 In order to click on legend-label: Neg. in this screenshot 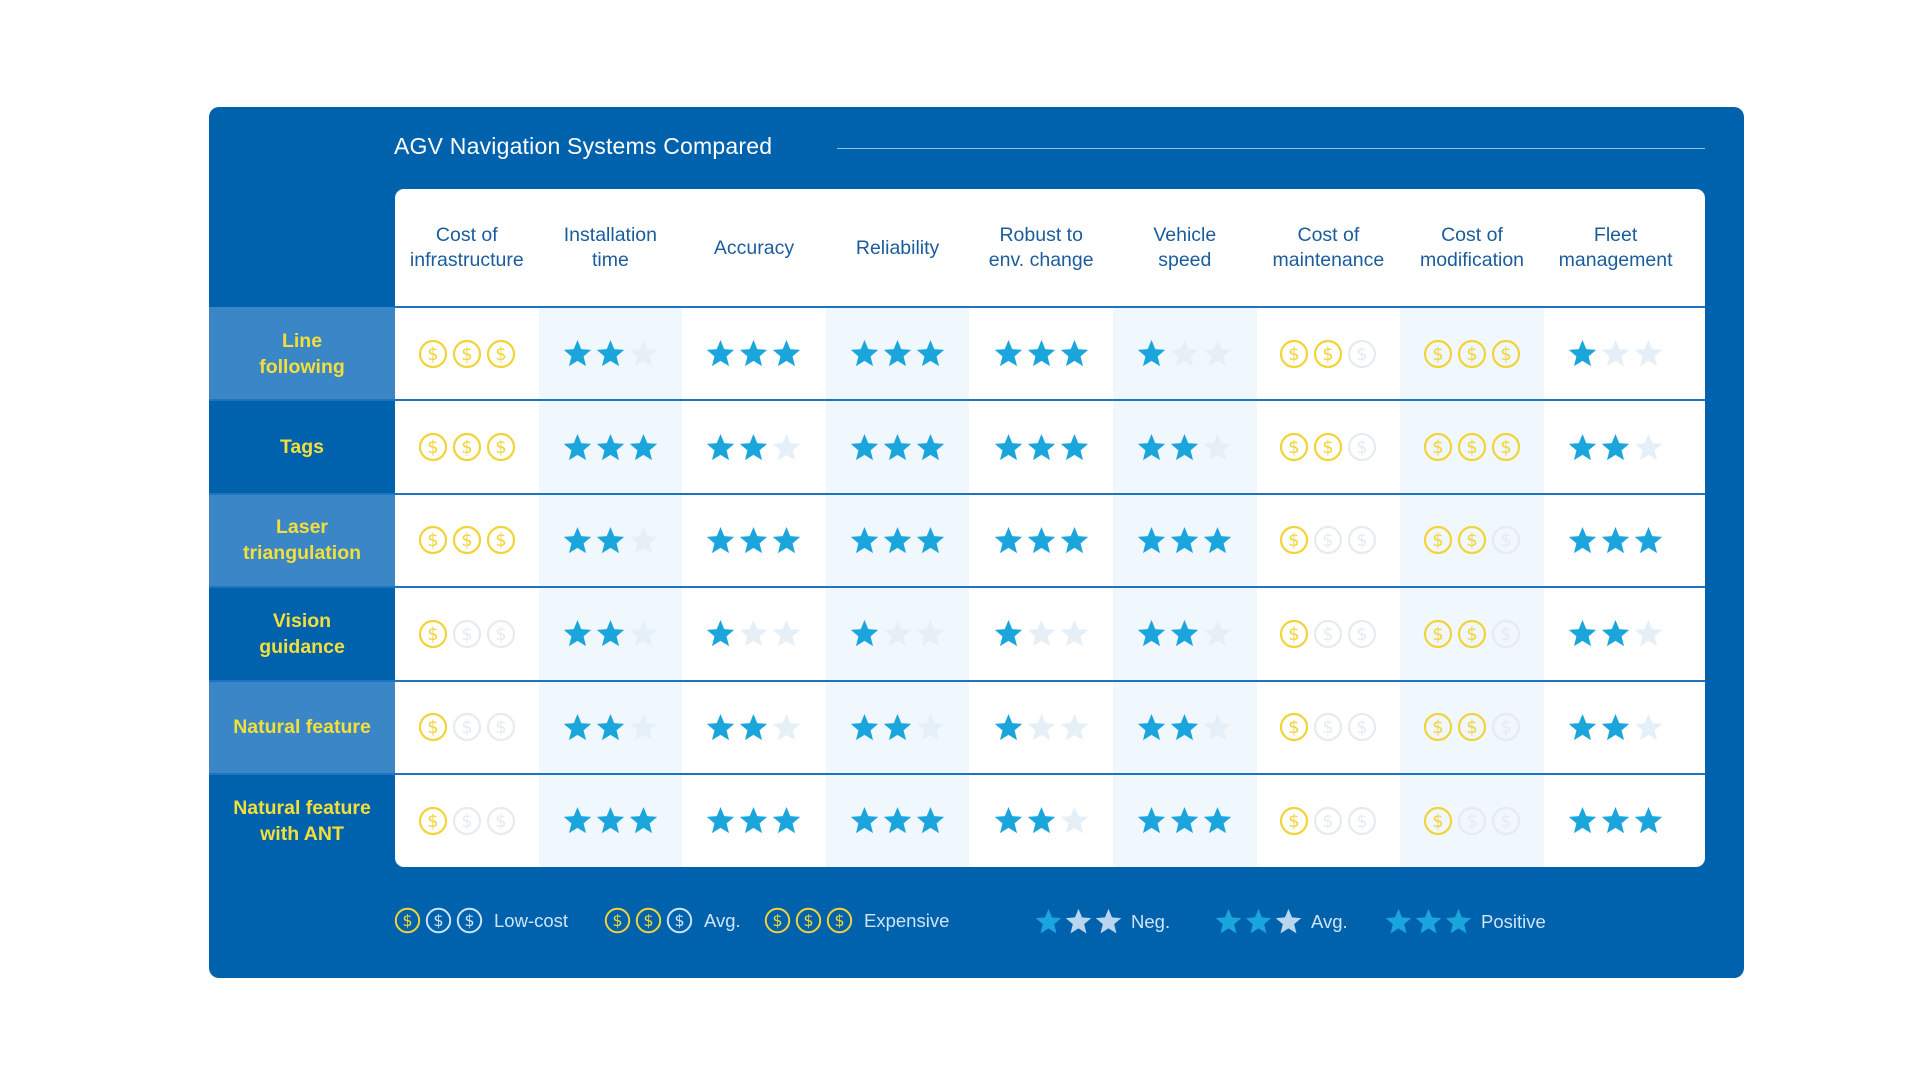, I will do `click(1151, 921)`.